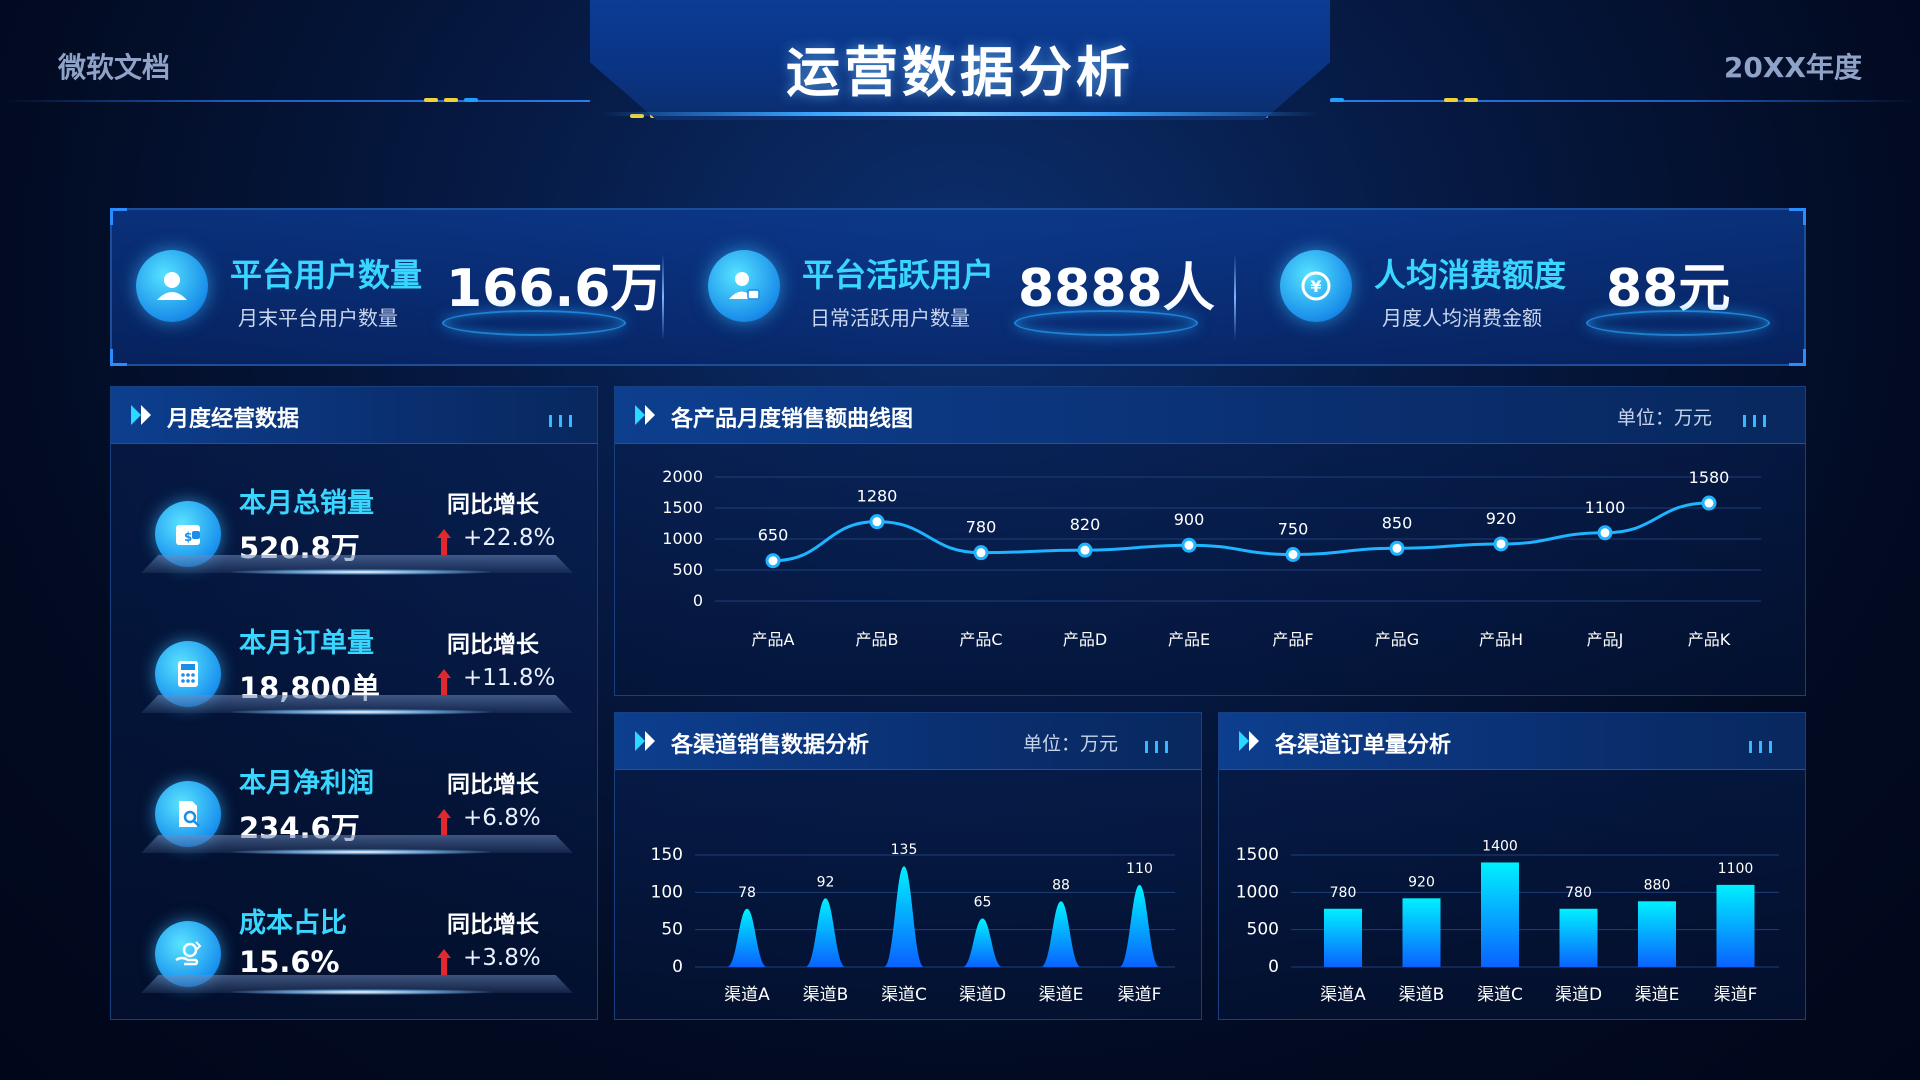 The image size is (1920, 1080). Describe the element at coordinates (1139, 869) in the screenshot. I see `data-label: 110` at that location.